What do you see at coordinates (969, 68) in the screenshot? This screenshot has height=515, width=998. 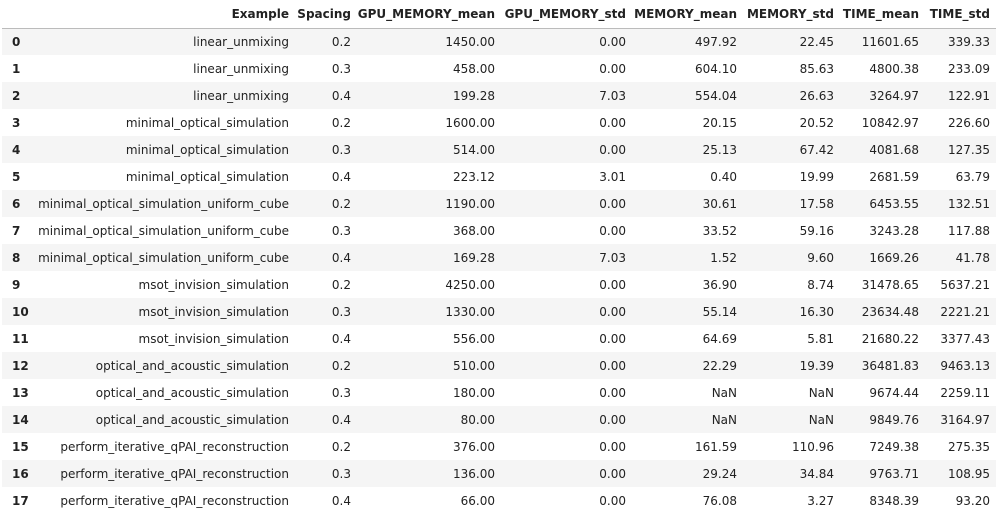 I see `table-cell: 233.09` at bounding box center [969, 68].